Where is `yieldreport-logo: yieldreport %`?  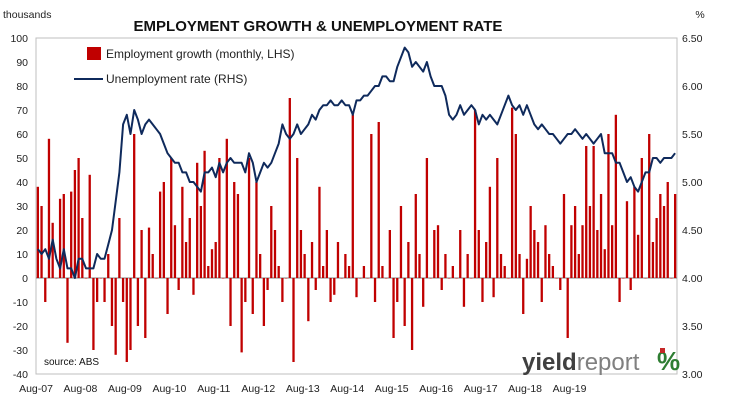
yieldreport-logo: yieldreport % is located at coordinates (601, 361).